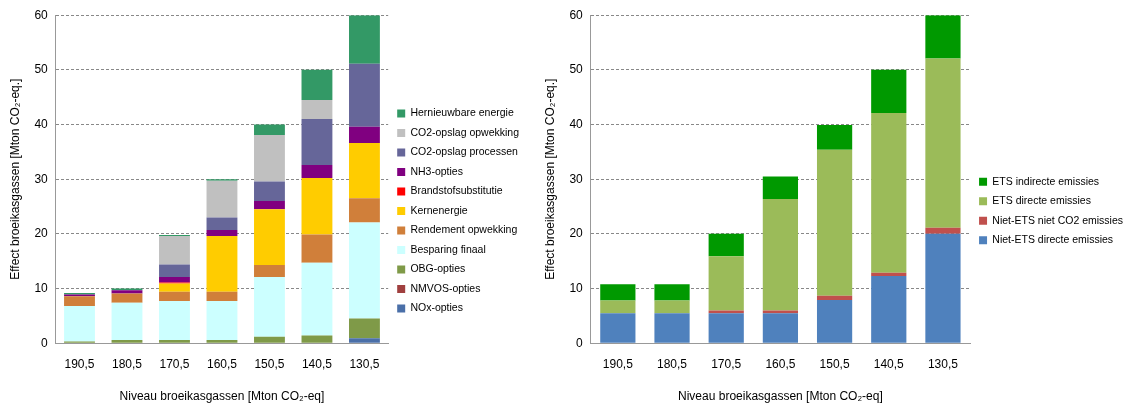 This screenshot has height=412, width=1139. Describe the element at coordinates (1041, 200) in the screenshot. I see `legend-label: ETS directe emissies` at that location.